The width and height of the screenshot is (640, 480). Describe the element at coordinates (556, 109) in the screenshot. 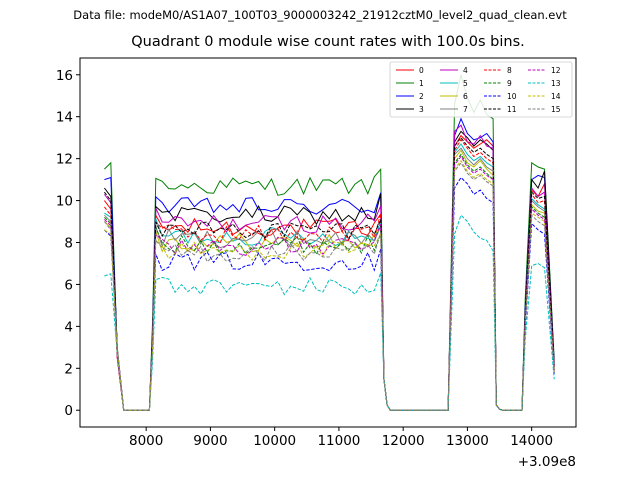

I see `legend-label-15: 15` at that location.